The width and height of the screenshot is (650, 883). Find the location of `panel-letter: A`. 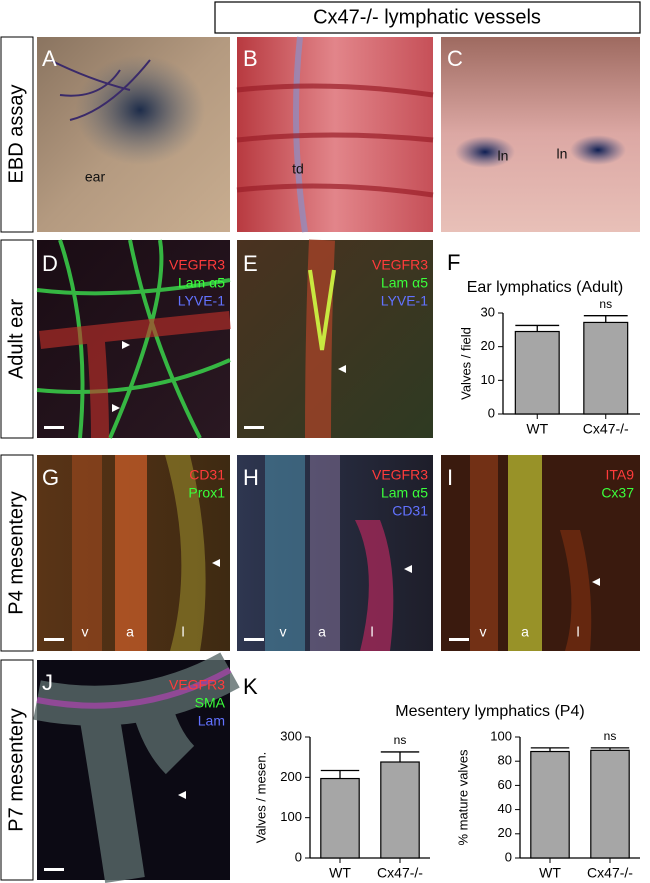

panel-letter: A is located at coordinates (49, 58).